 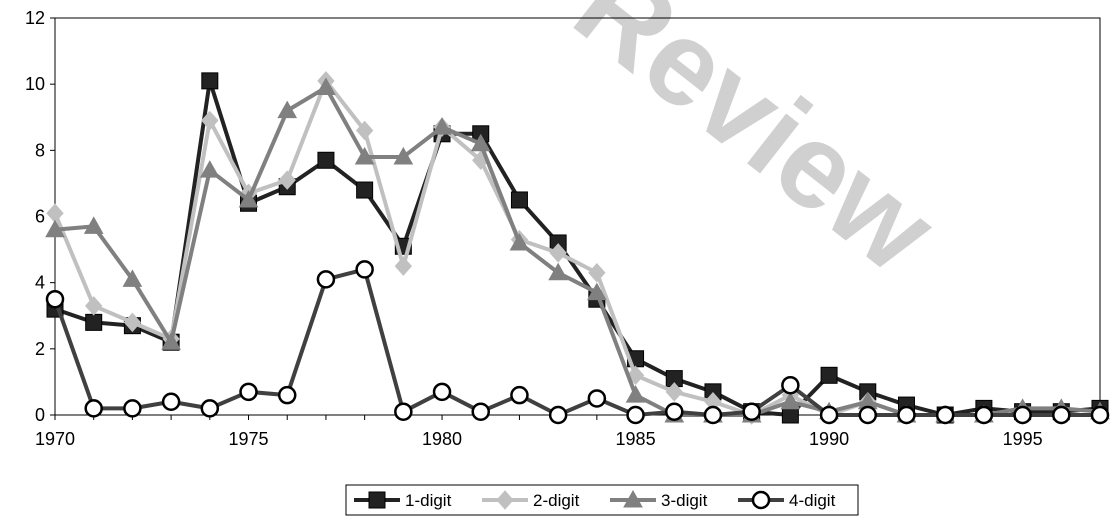 What do you see at coordinates (40, 349) in the screenshot?
I see `y-tick-label: 2` at bounding box center [40, 349].